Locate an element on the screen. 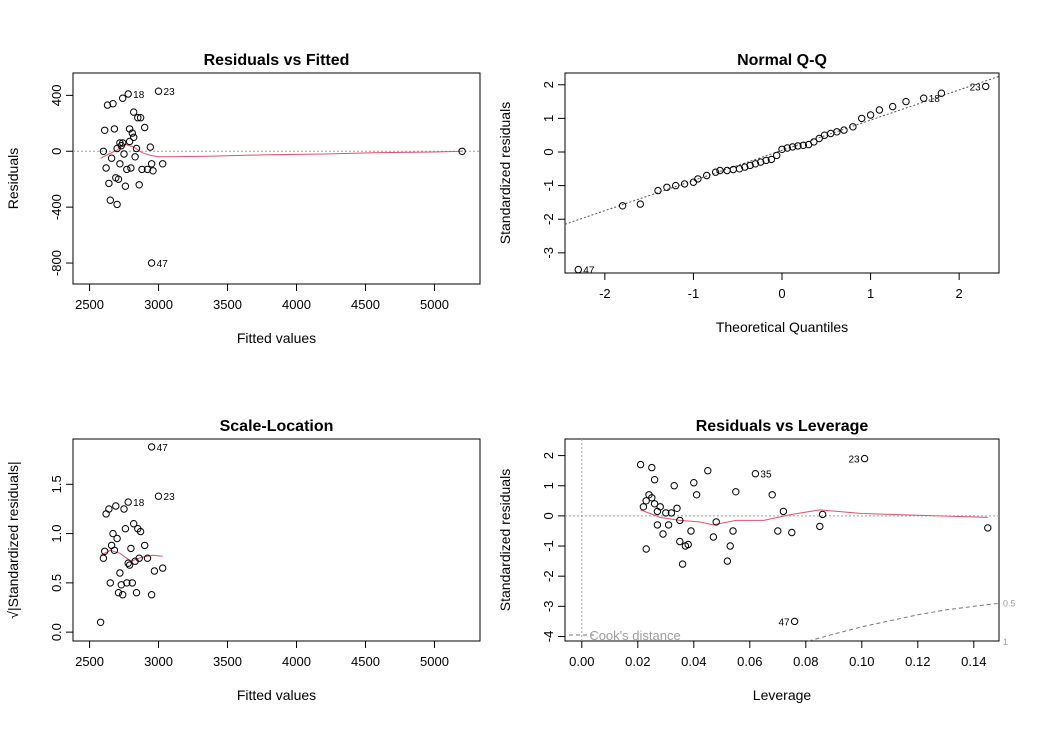  x-tick-label: 4000 is located at coordinates (296, 661).